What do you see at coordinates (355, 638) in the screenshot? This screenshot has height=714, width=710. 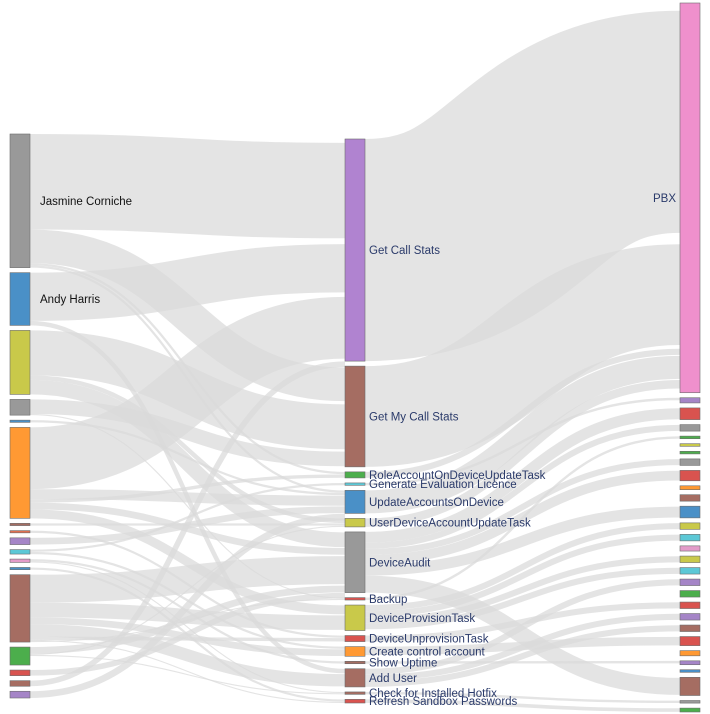 I see `node-unprov` at bounding box center [355, 638].